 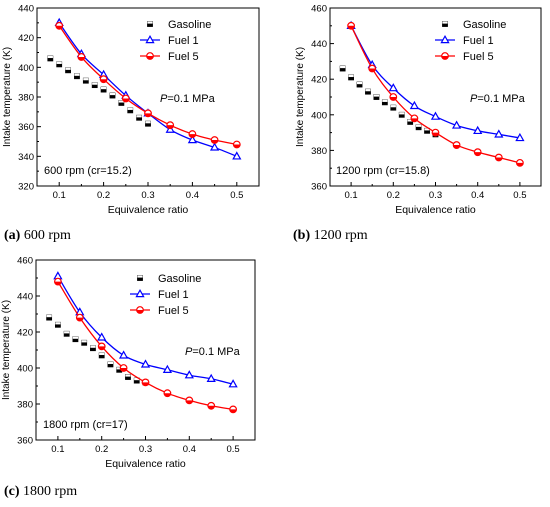 I want to click on caption-c: (c) 1800 rpm, so click(x=40, y=492).